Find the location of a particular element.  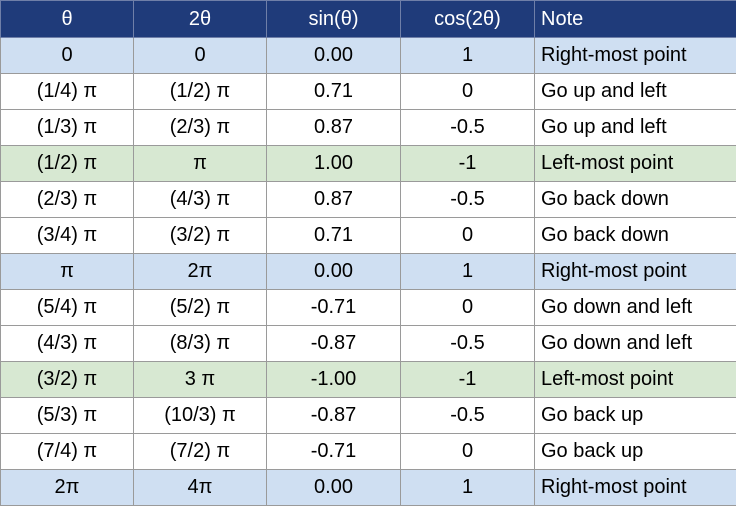

header-row: θ 2θ sin(θ) cos(2θ) Note is located at coordinates (368, 19).